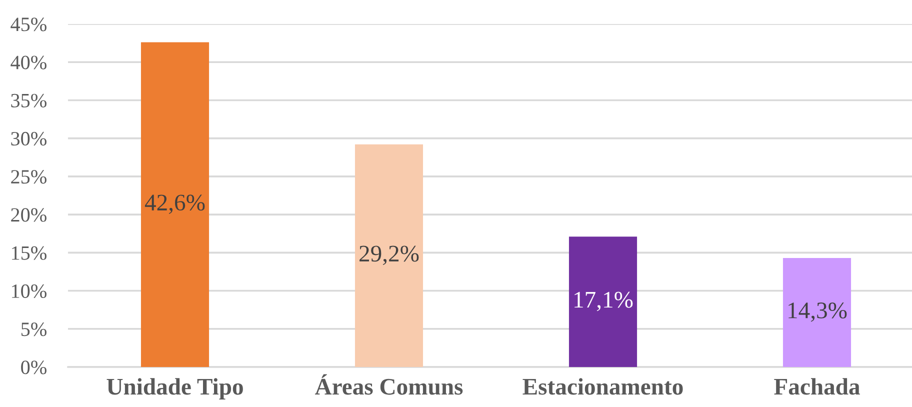  I want to click on y-tick-label: 5%, so click(33, 329).